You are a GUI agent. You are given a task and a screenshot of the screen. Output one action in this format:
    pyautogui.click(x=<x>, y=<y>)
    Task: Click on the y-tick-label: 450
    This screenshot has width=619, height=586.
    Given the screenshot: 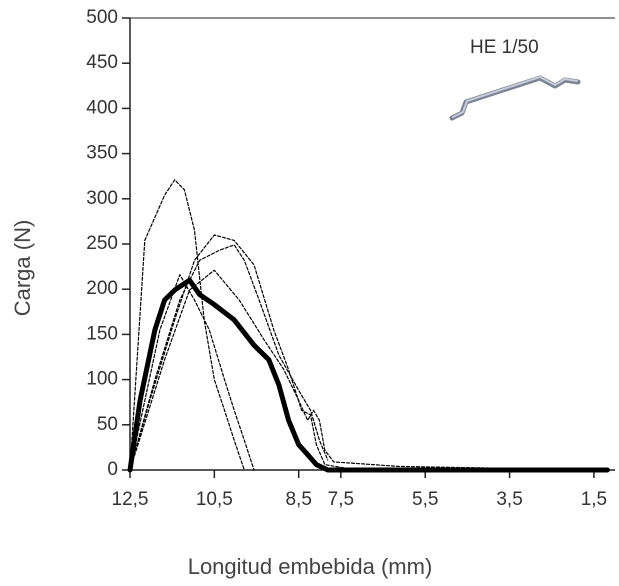 What is the action you would take?
    pyautogui.click(x=102, y=62)
    